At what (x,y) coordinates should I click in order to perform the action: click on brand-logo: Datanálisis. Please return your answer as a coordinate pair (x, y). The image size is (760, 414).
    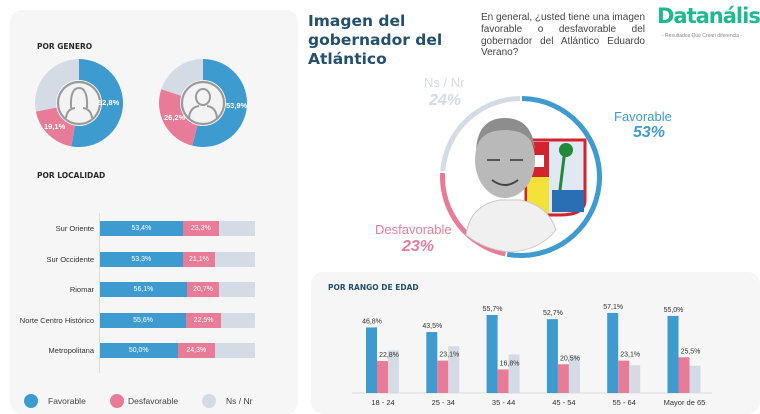
    Looking at the image, I should click on (708, 16).